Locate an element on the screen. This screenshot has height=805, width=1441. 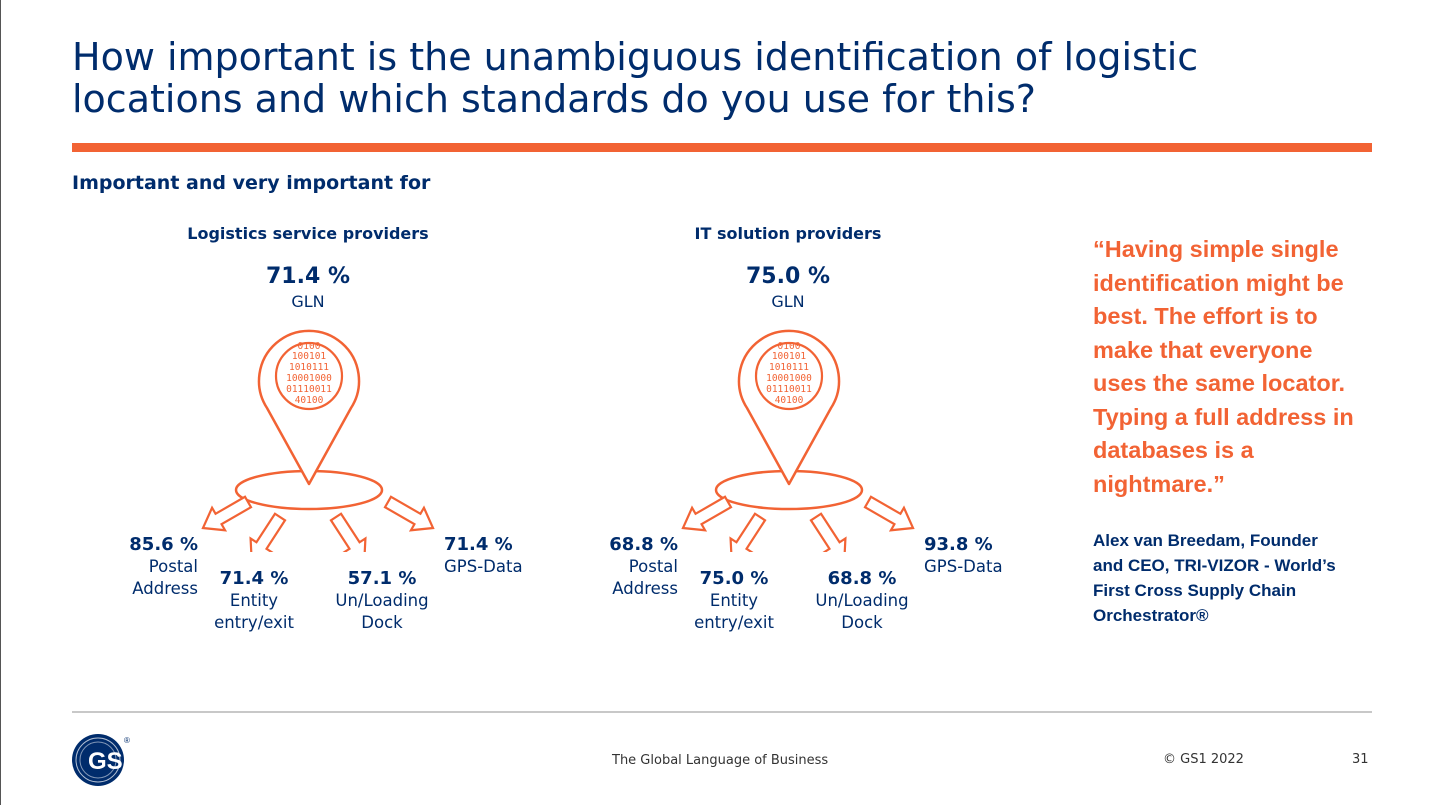
stat-postal-address: 85.6 % Postal Address is located at coordinates (157, 567).